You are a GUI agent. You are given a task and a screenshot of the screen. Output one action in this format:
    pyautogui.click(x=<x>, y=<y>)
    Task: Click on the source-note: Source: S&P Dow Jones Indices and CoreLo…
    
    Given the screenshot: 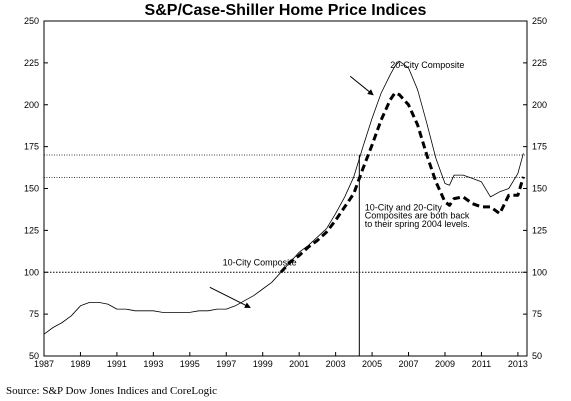 What is the action you would take?
    pyautogui.click(x=112, y=391)
    